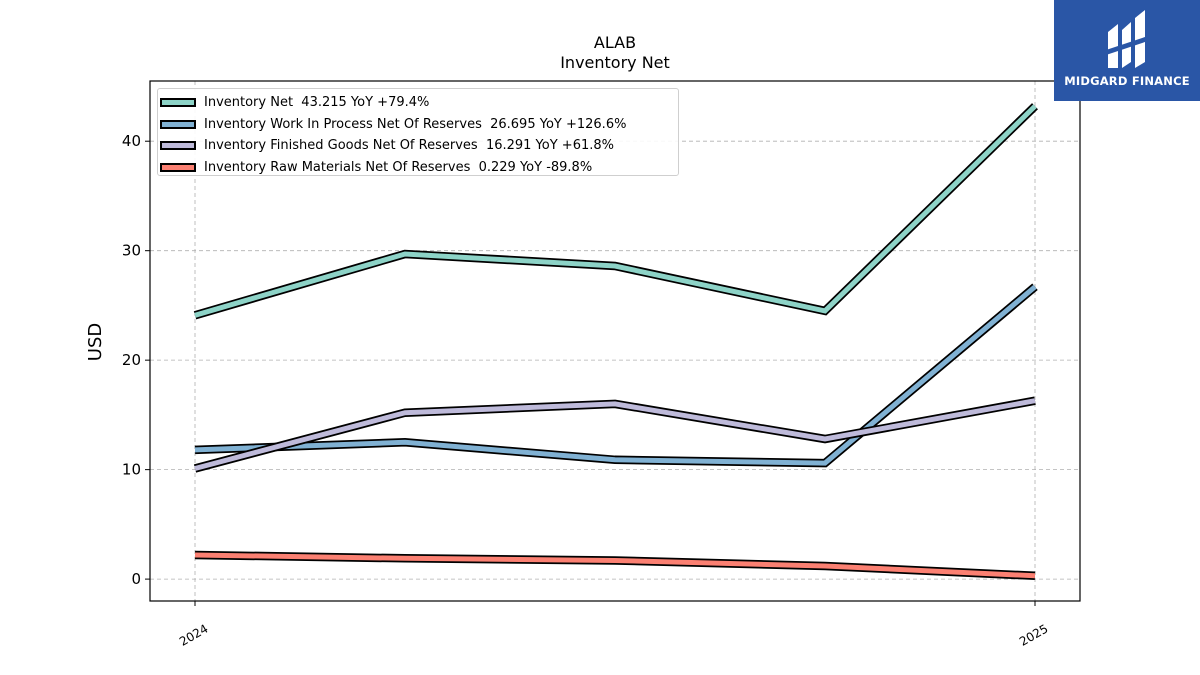 The width and height of the screenshot is (1200, 675). Describe the element at coordinates (1127, 39) in the screenshot. I see `midgard-logo-icon` at that location.